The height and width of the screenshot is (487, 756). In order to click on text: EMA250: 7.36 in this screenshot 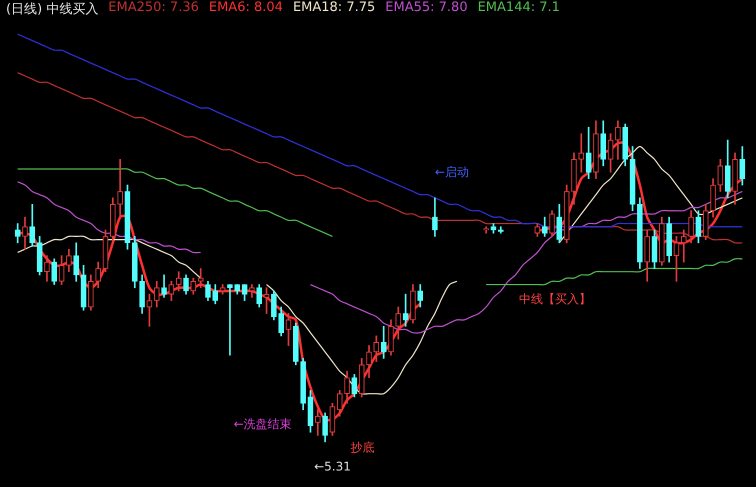, I will do `click(153, 8)`.